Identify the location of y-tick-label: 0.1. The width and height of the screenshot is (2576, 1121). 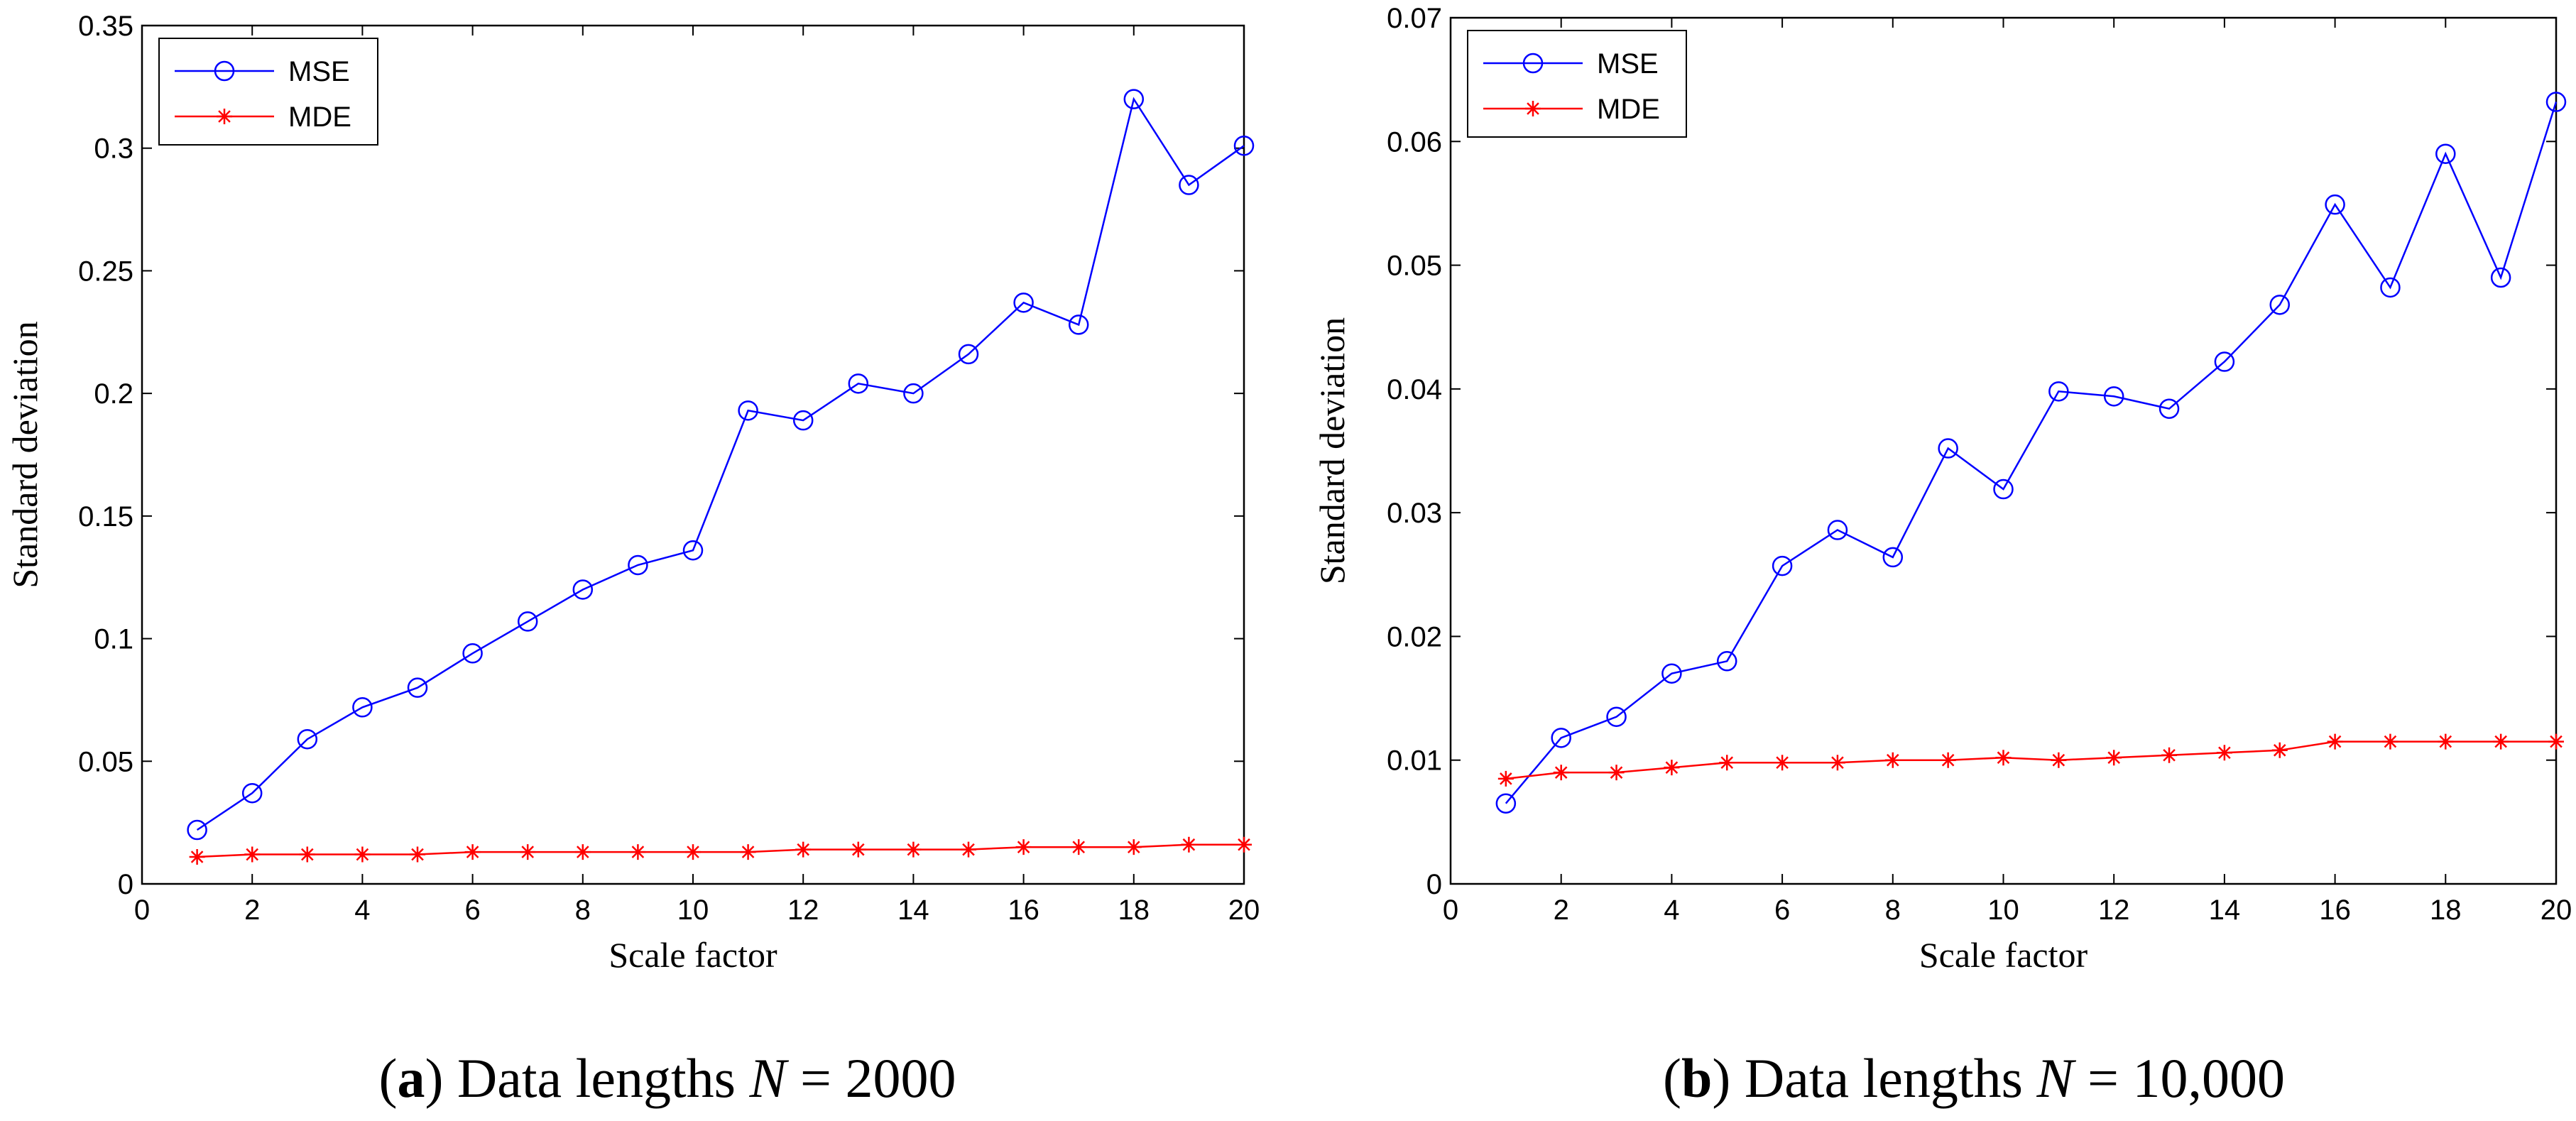
(113, 639).